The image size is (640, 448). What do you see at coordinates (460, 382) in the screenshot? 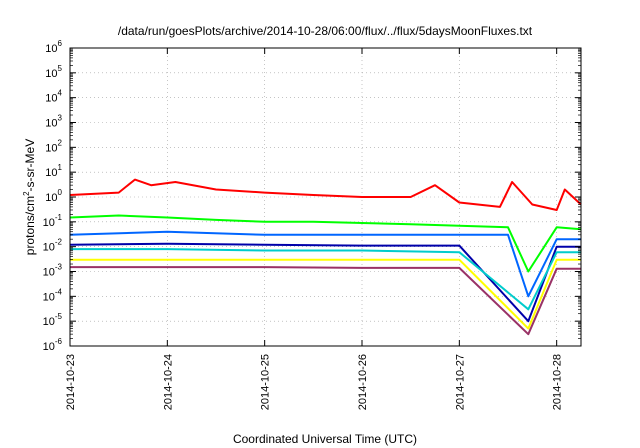
I see `x-tick-label: 2014-10-27` at bounding box center [460, 382].